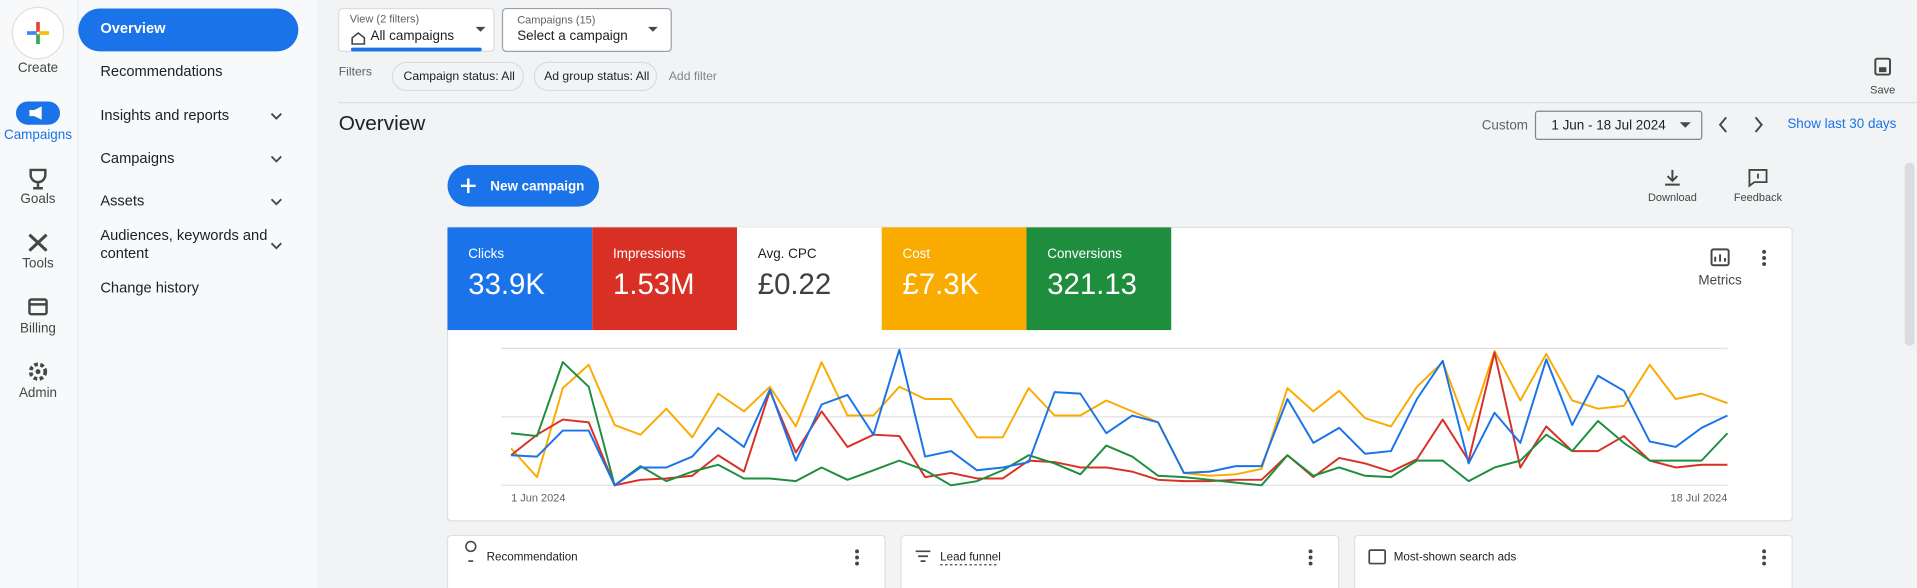  I want to click on add-filter: Add filter, so click(693, 76).